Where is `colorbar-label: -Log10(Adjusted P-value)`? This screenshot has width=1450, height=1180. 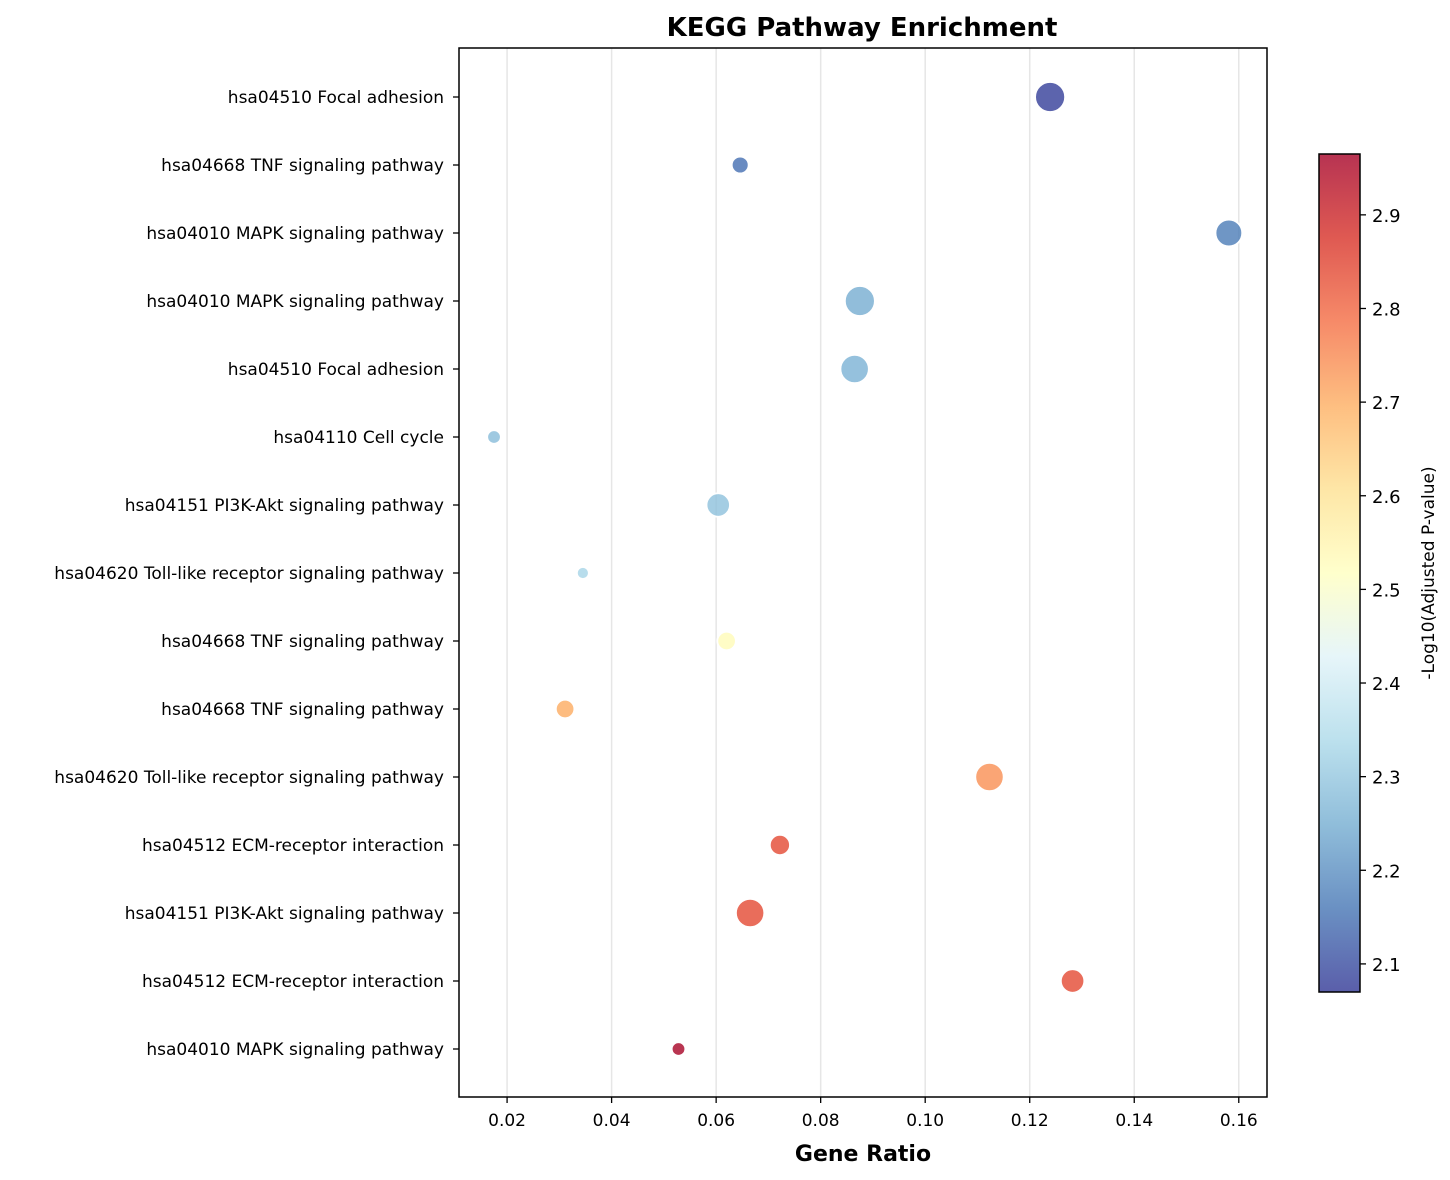
colorbar-label: -Log10(Adjusted P-value) is located at coordinates (1429, 572).